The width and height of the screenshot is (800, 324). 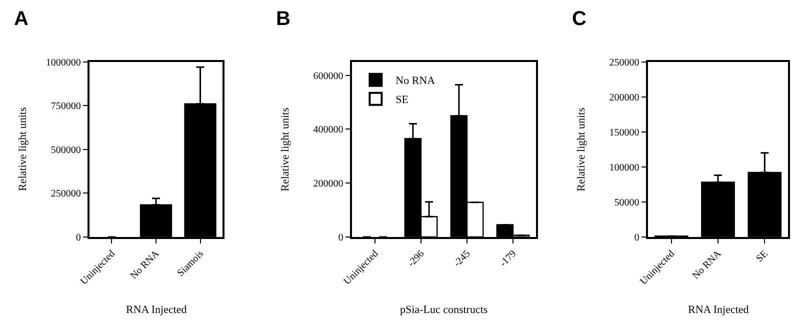 I want to click on y-tick-label: 100000, so click(x=624, y=168).